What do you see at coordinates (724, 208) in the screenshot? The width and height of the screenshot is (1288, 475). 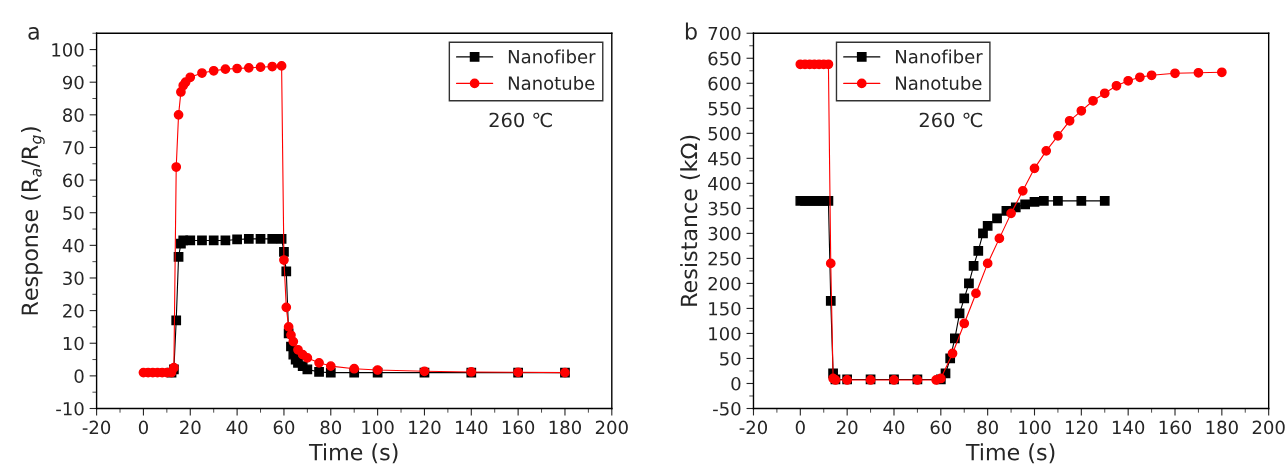 I see `y-tick-label: 350` at bounding box center [724, 208].